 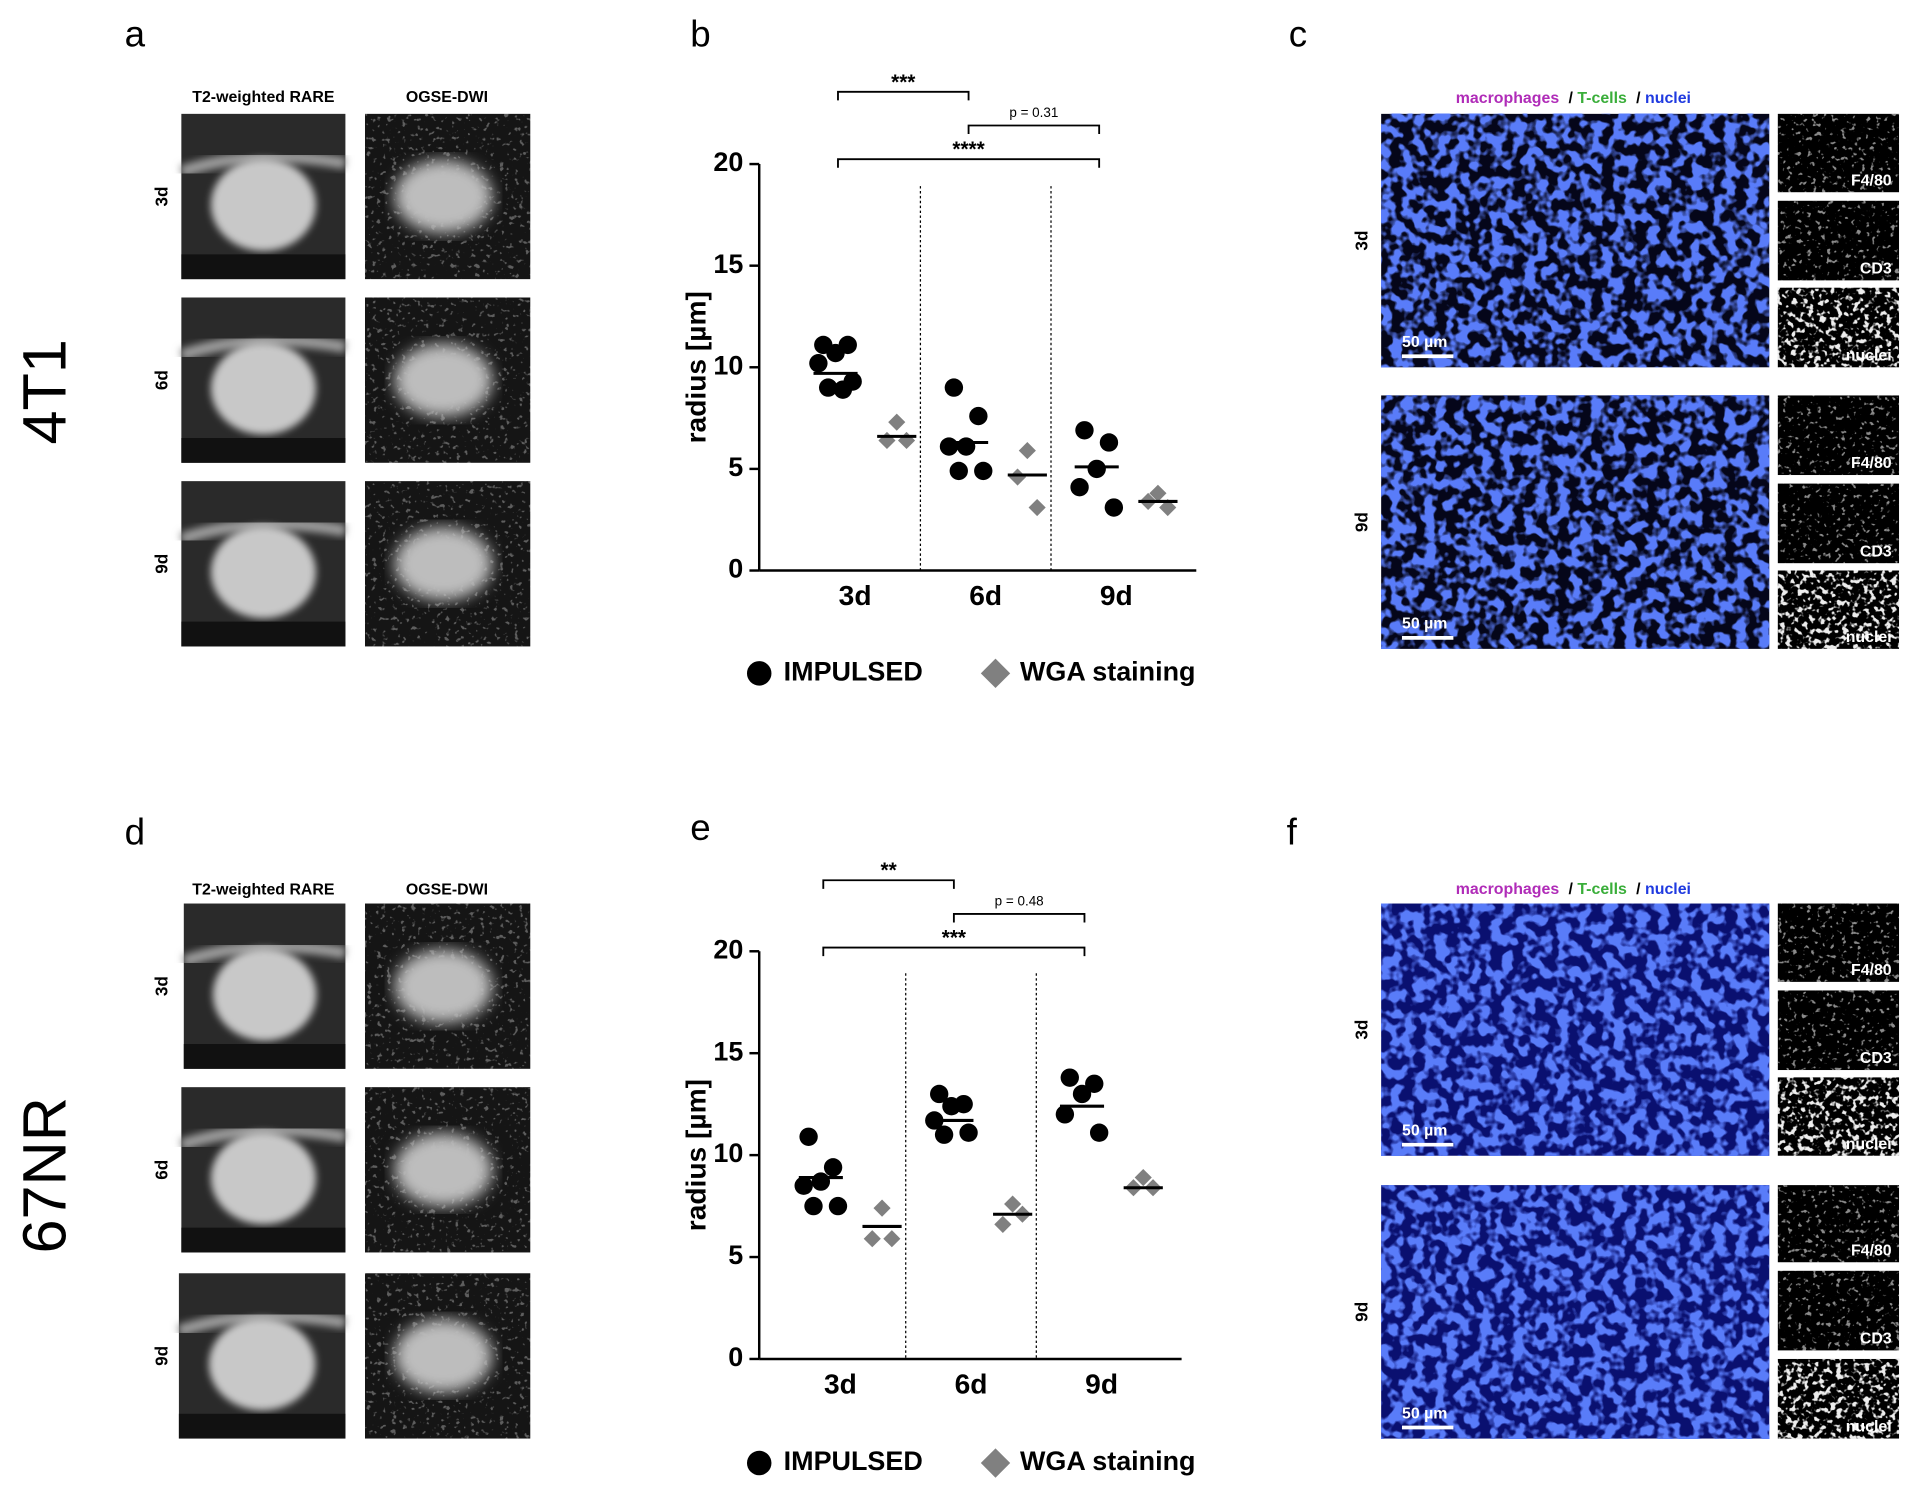 I want to click on y-tick-label: 10, so click(x=728, y=1153).